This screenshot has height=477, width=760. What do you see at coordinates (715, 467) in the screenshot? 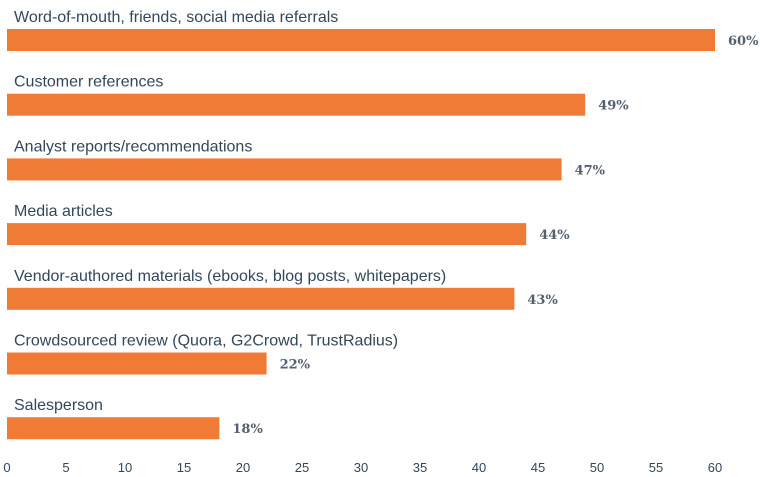
I see `x-tick-label: 60` at bounding box center [715, 467].